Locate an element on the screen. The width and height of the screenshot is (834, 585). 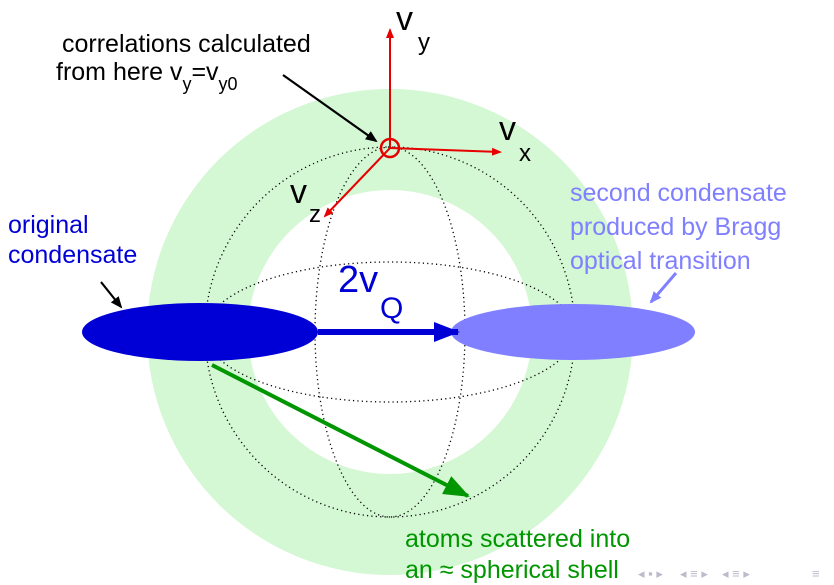
vx-label: v x is located at coordinates (515, 138).